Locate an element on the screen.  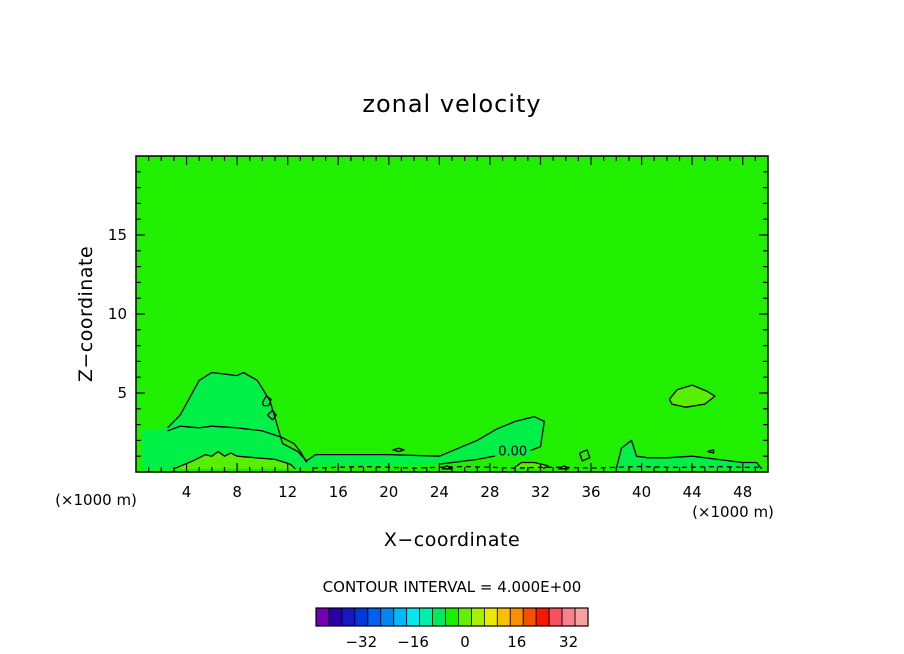
x-tick-label: 24 is located at coordinates (439, 492).